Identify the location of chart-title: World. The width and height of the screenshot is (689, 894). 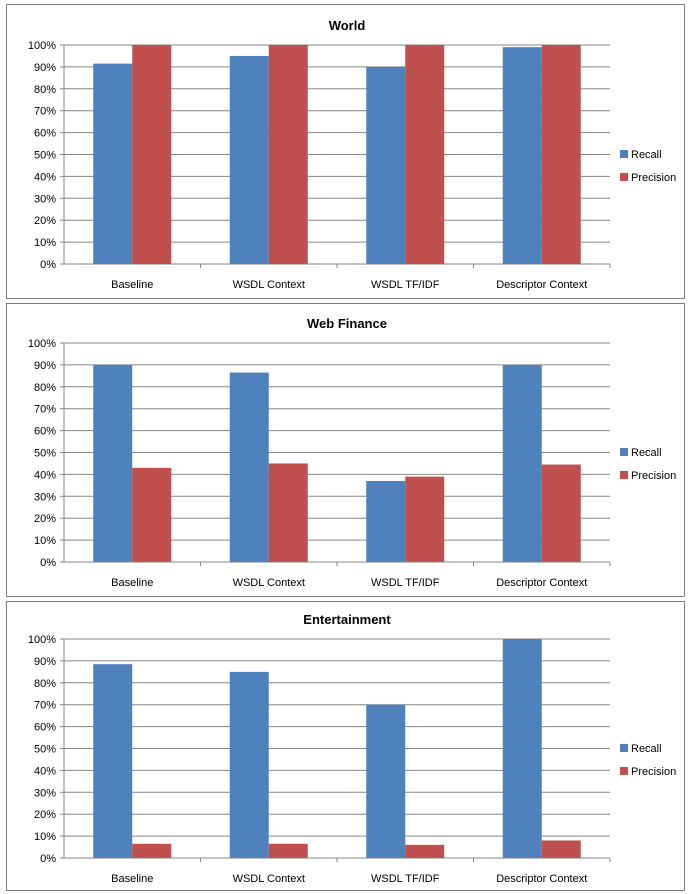
(347, 25).